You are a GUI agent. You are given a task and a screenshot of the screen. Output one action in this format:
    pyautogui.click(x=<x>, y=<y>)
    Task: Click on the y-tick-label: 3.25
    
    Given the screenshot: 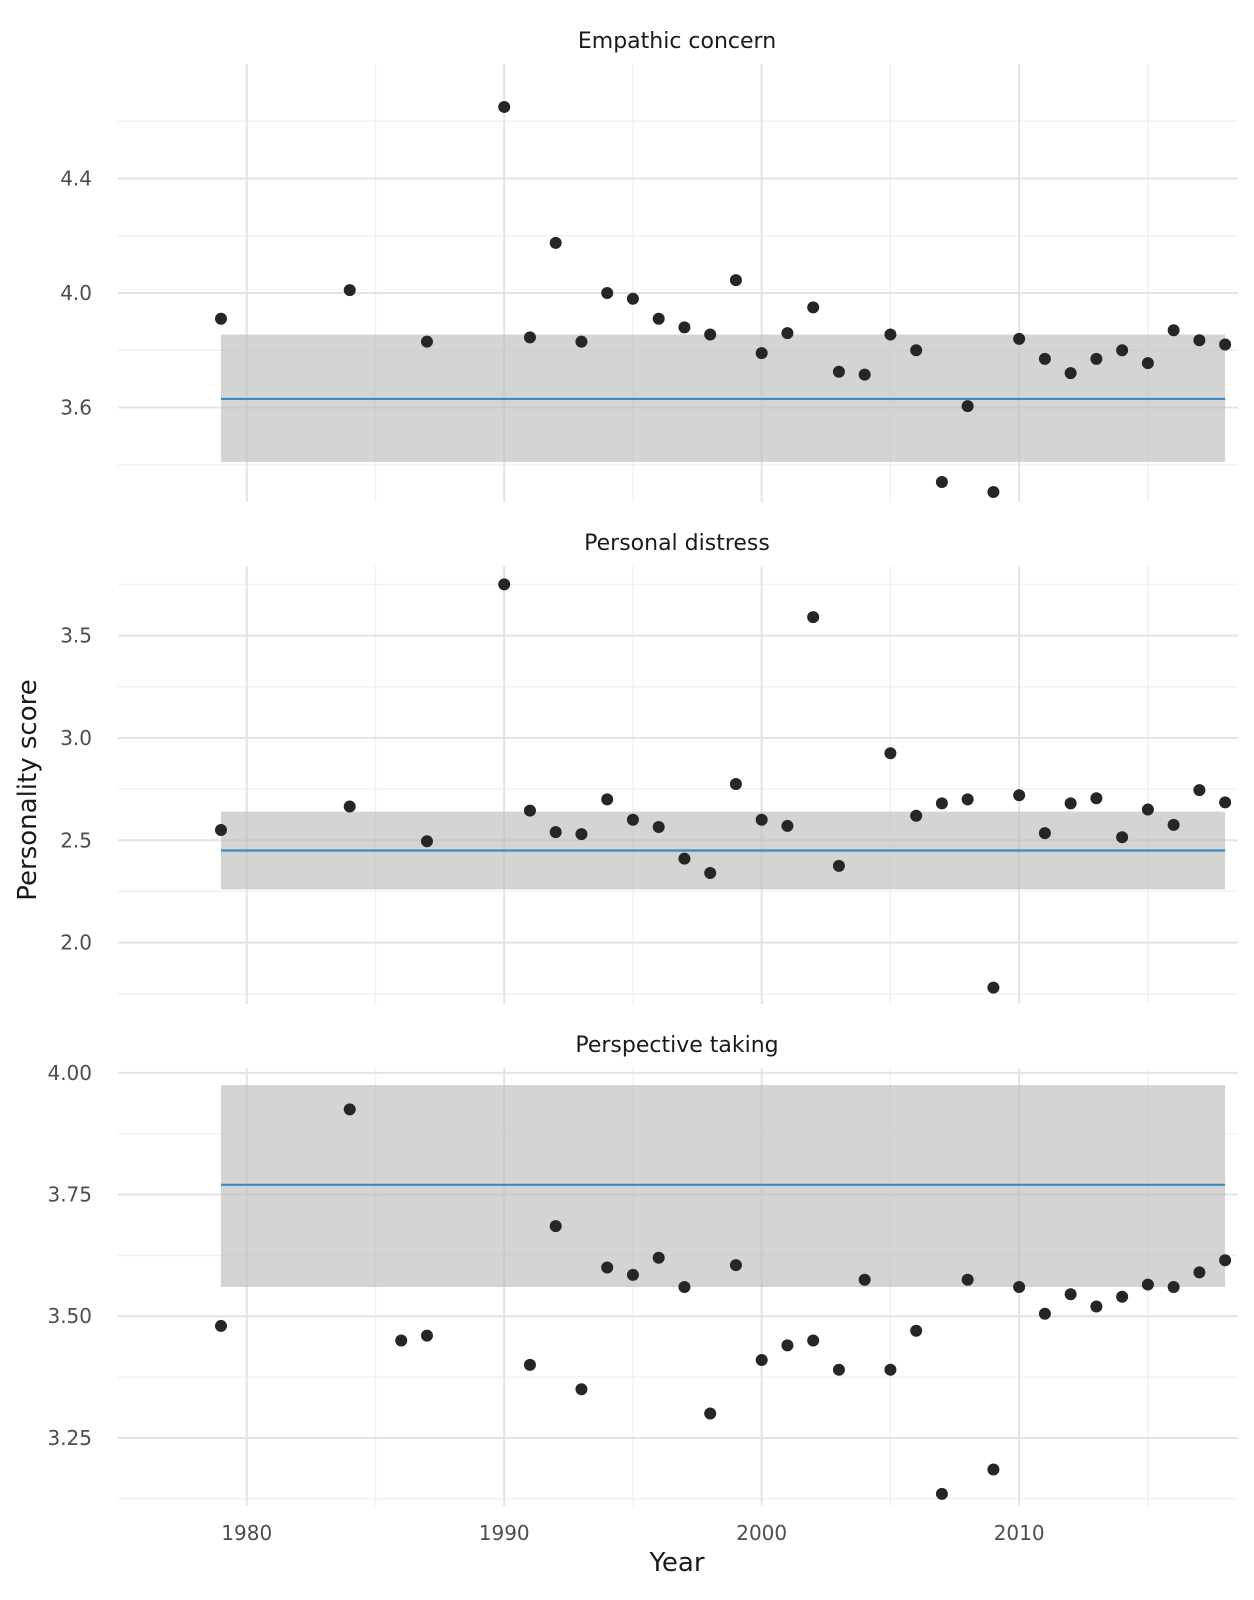 What is the action you would take?
    pyautogui.click(x=69, y=1438)
    